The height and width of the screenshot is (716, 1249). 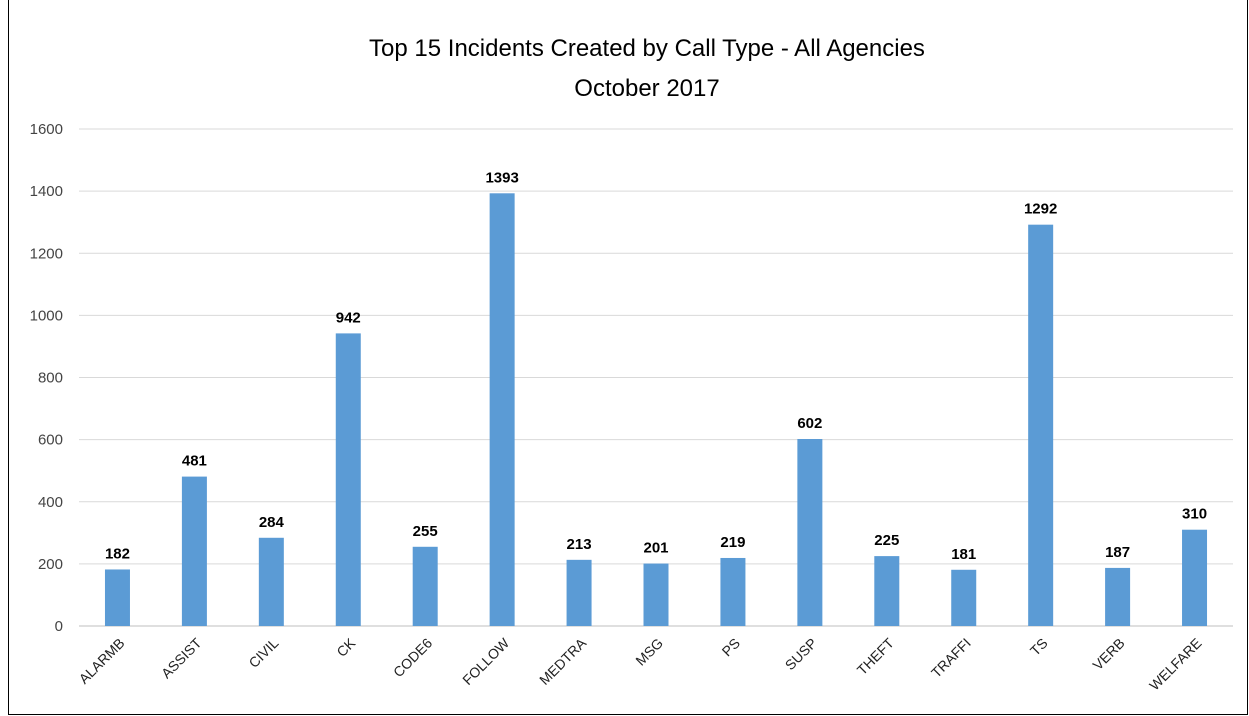 I want to click on x-tick-label-ts: TS, so click(x=1039, y=647).